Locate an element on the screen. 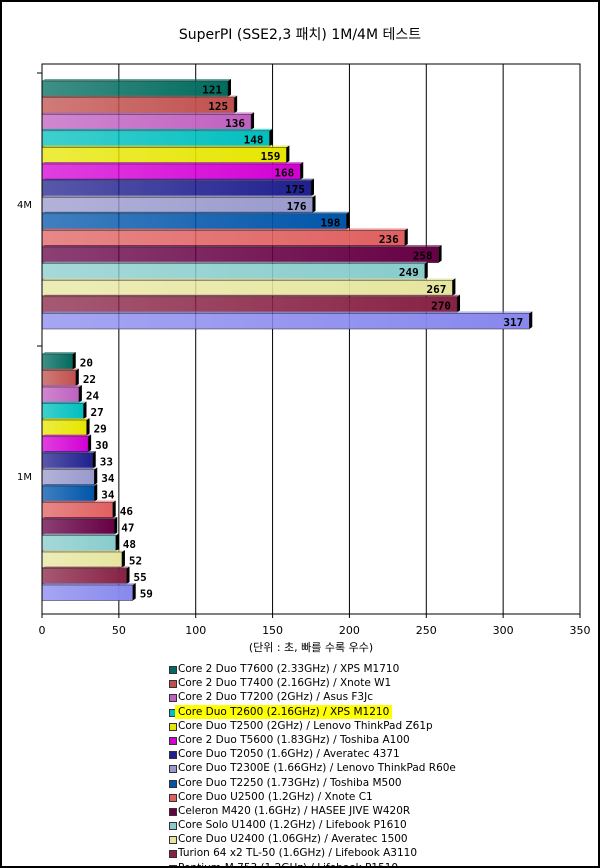 The width and height of the screenshot is (600, 868). legend-item: Core Duo U2500 (1.2GHz) / Xnote C1 is located at coordinates (374, 797).